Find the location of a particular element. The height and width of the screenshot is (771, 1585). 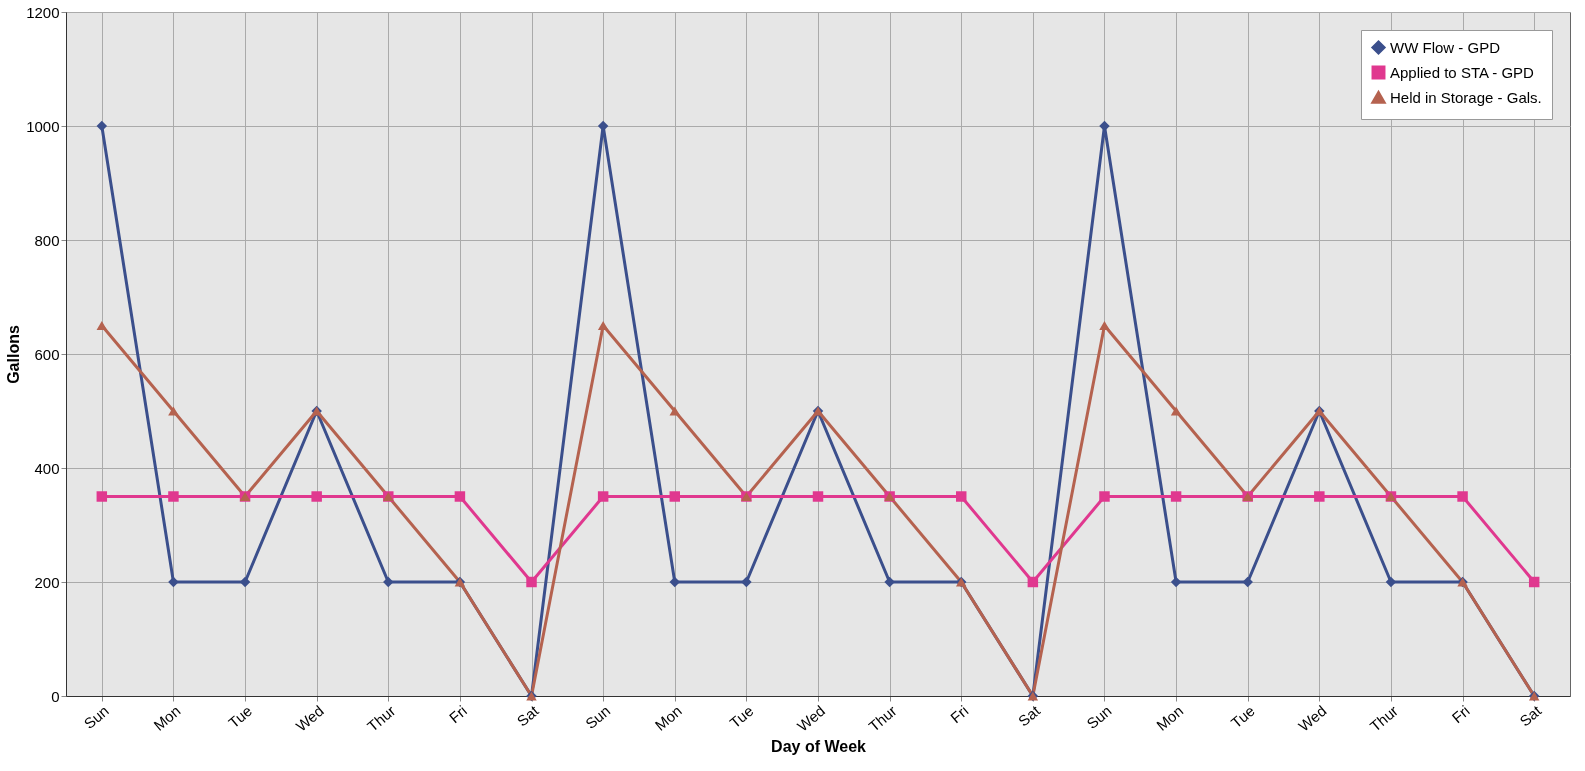

y-tick-label: 0 is located at coordinates (55, 696).